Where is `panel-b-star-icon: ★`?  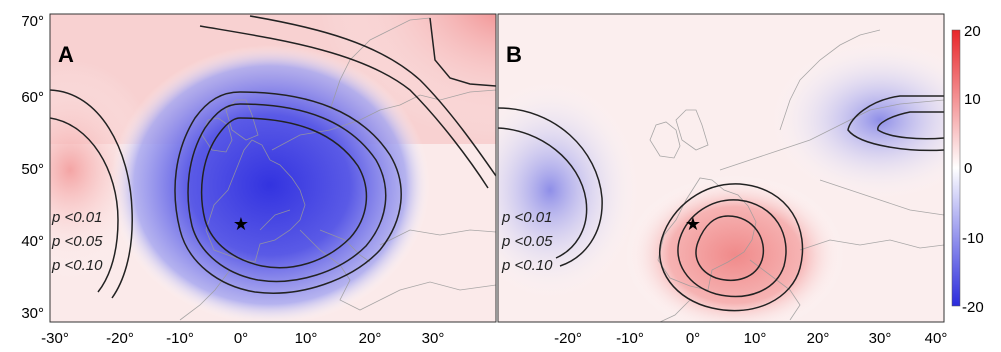
panel-b-star-icon: ★ is located at coordinates (693, 224).